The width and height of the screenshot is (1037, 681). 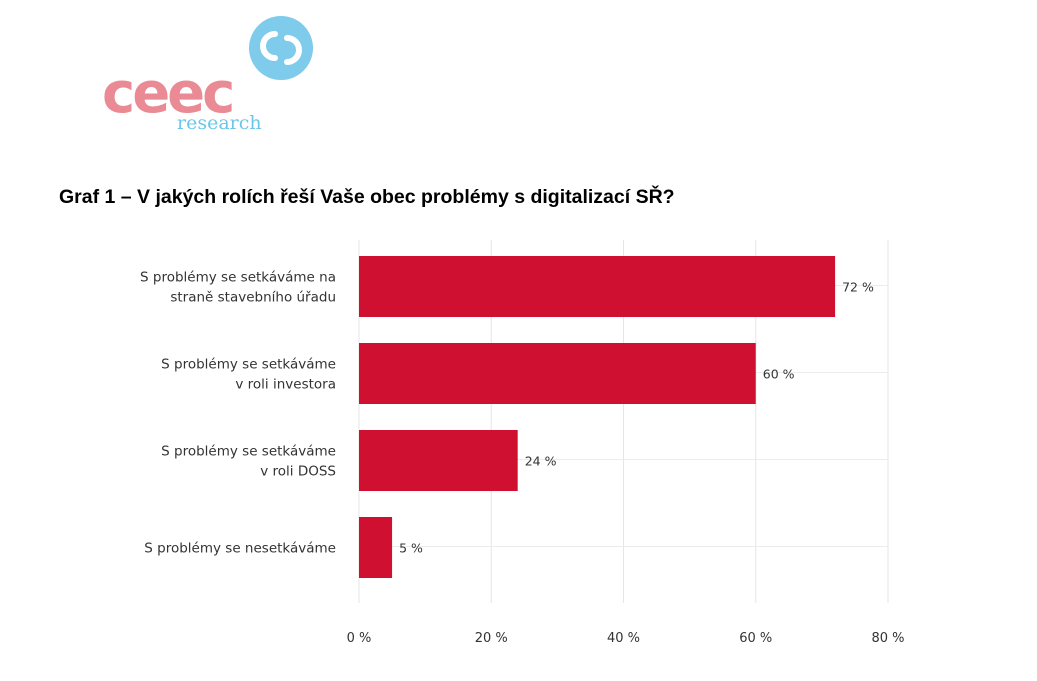 I want to click on x-tick-label: 40 %, so click(x=623, y=638).